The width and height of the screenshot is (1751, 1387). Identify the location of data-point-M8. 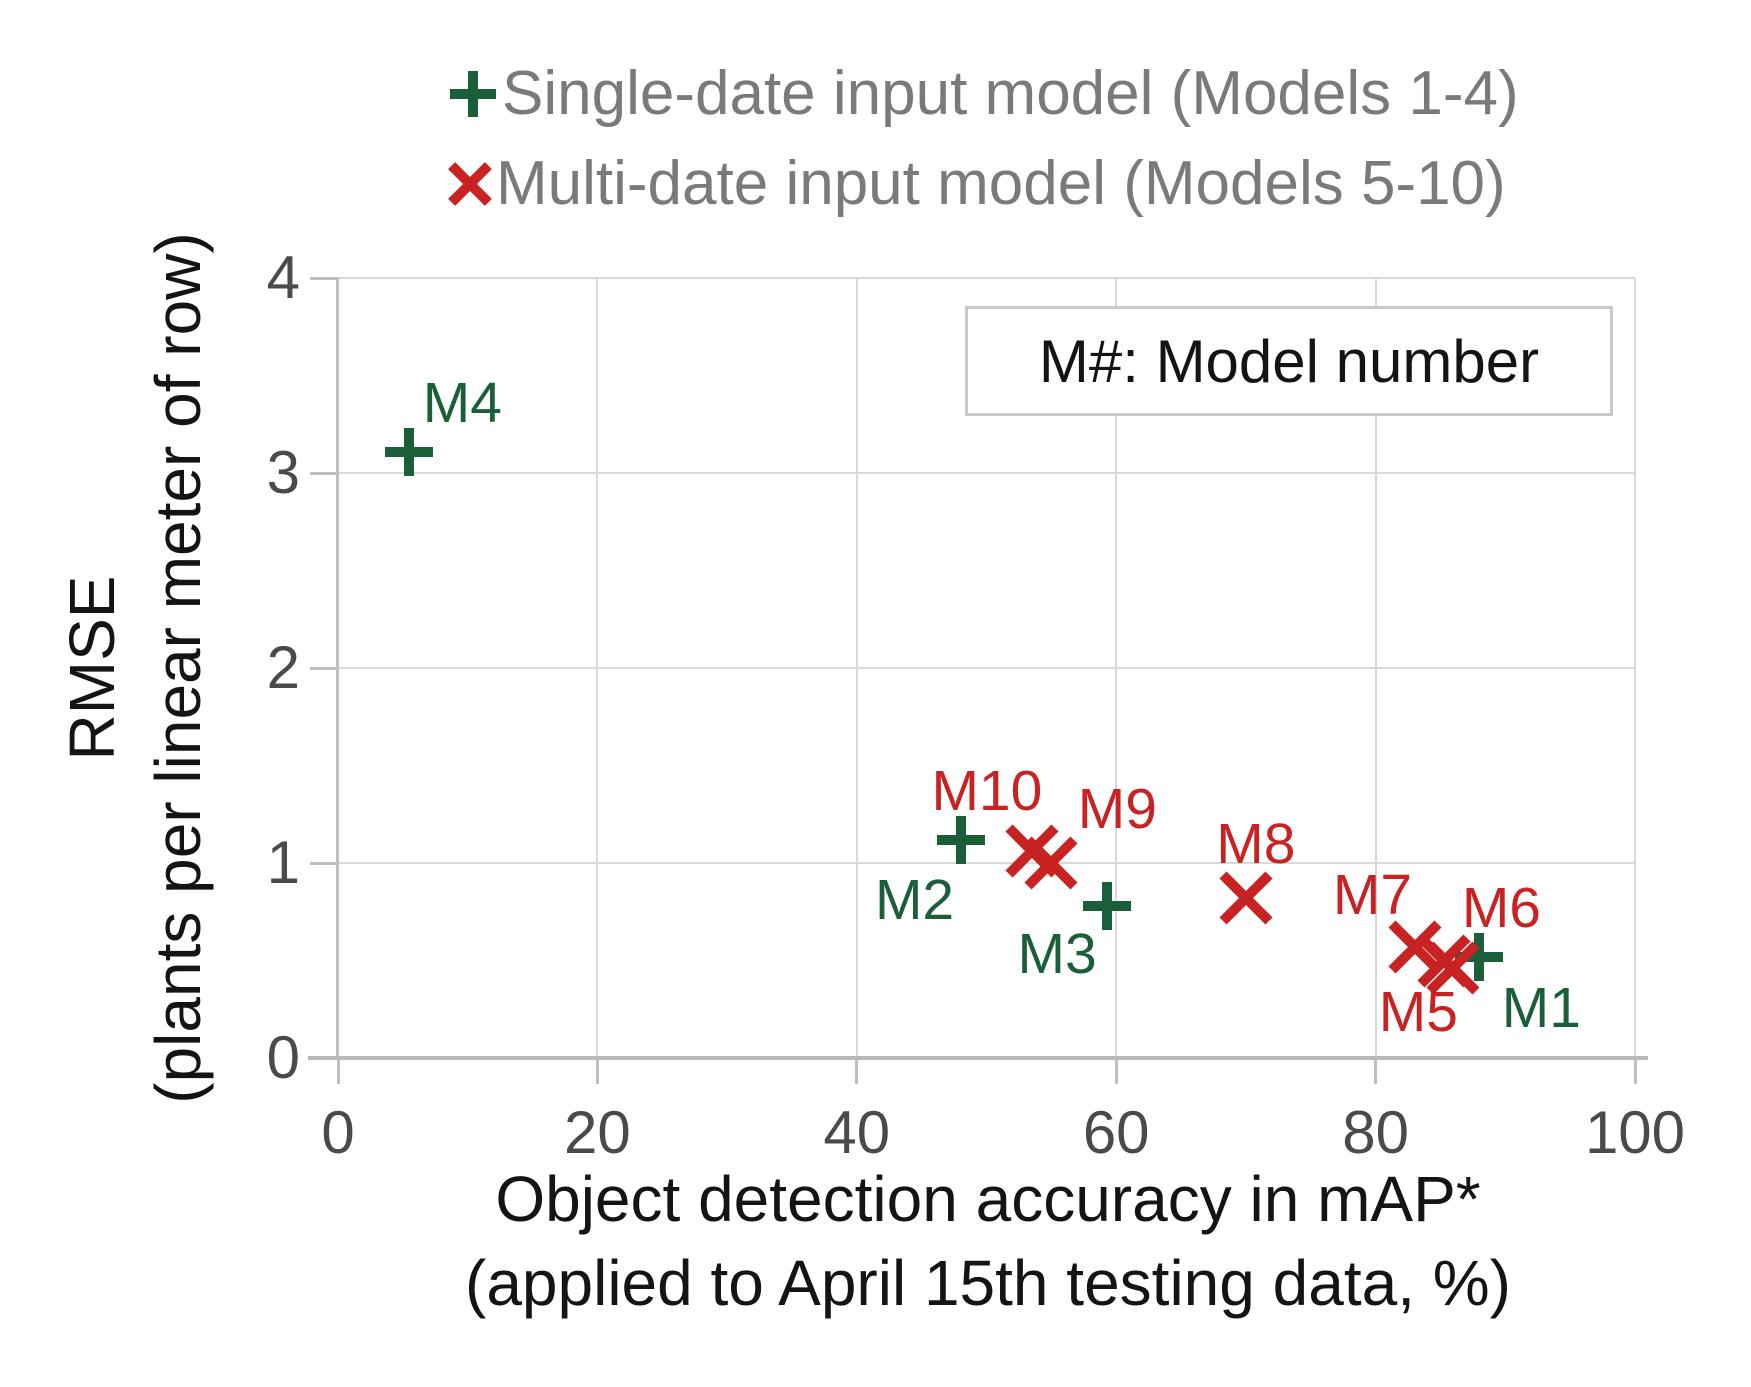
(1246, 898).